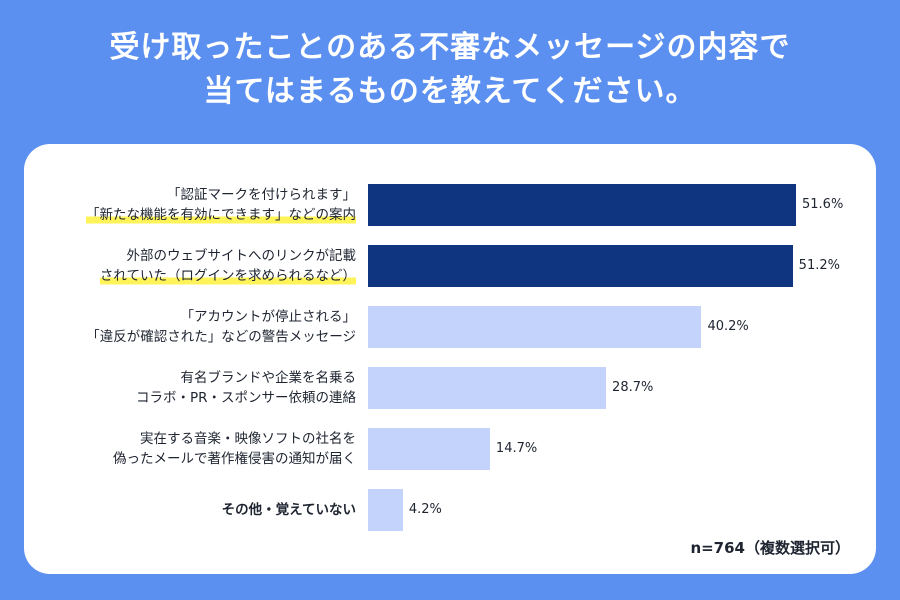  What do you see at coordinates (450, 70) in the screenshot?
I see `chart-title: 受け取ったことのある不審なメッセージの内容で 当てはまるものを教えてください。` at bounding box center [450, 70].